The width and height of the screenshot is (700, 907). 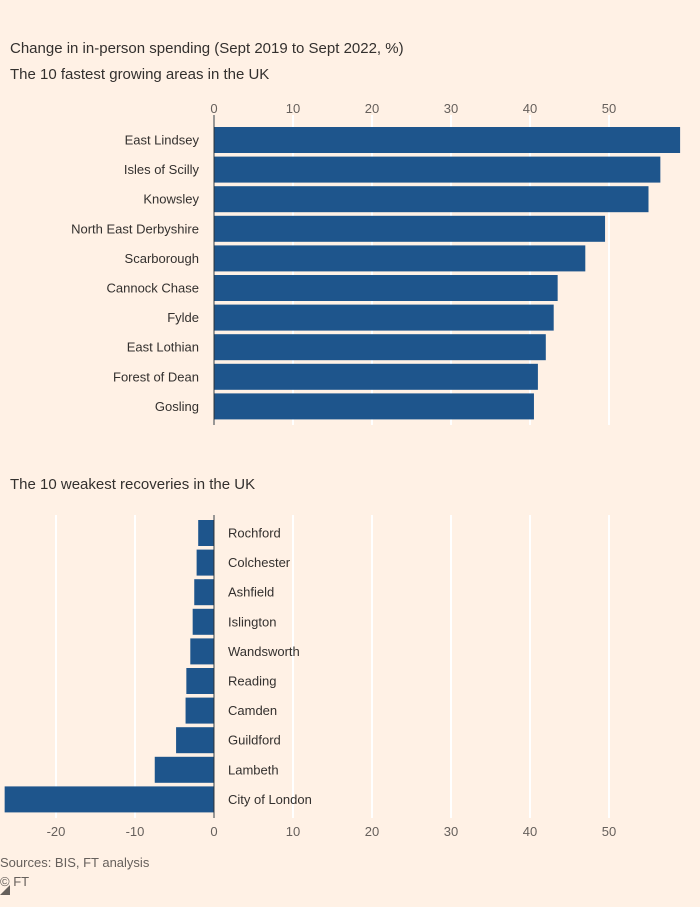 I want to click on category-label: East Lothian, so click(x=163, y=347).